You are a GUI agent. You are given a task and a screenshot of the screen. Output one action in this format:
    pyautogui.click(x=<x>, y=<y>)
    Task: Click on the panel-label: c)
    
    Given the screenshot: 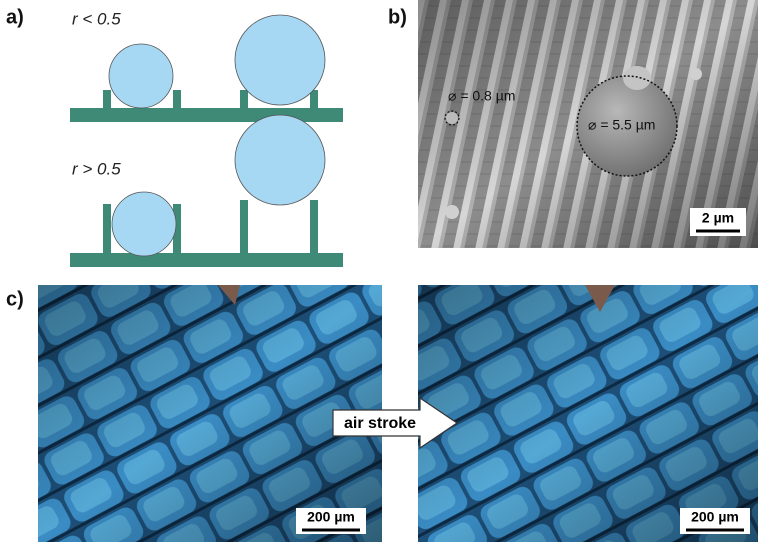 What is the action you would take?
    pyautogui.click(x=15, y=299)
    